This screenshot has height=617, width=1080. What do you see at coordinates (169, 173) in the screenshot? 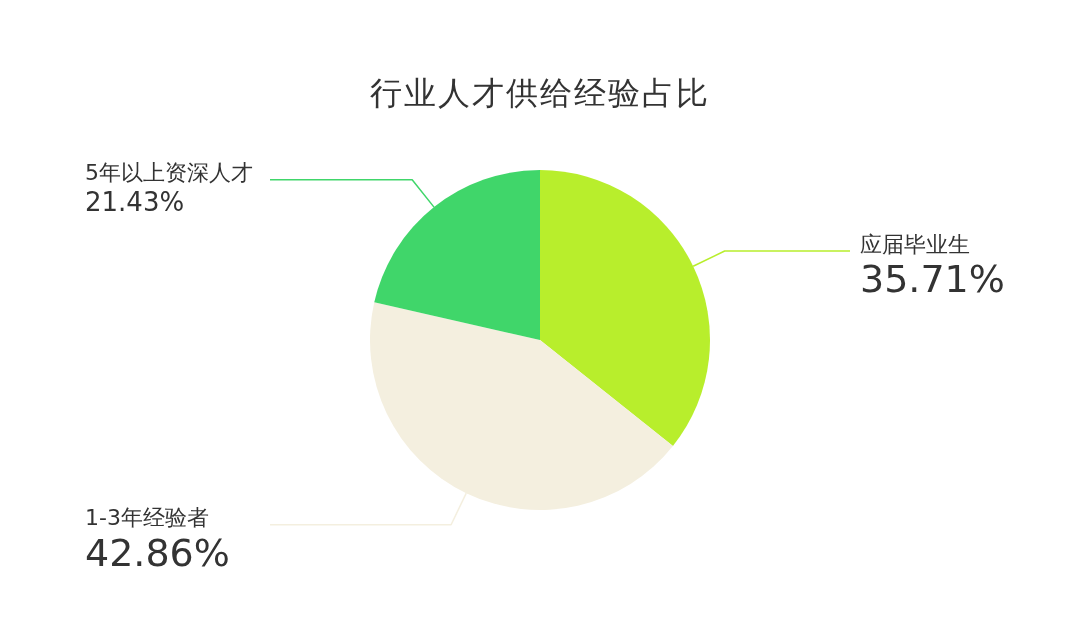
I see `slice-label: 5年以上资深人才` at bounding box center [169, 173].